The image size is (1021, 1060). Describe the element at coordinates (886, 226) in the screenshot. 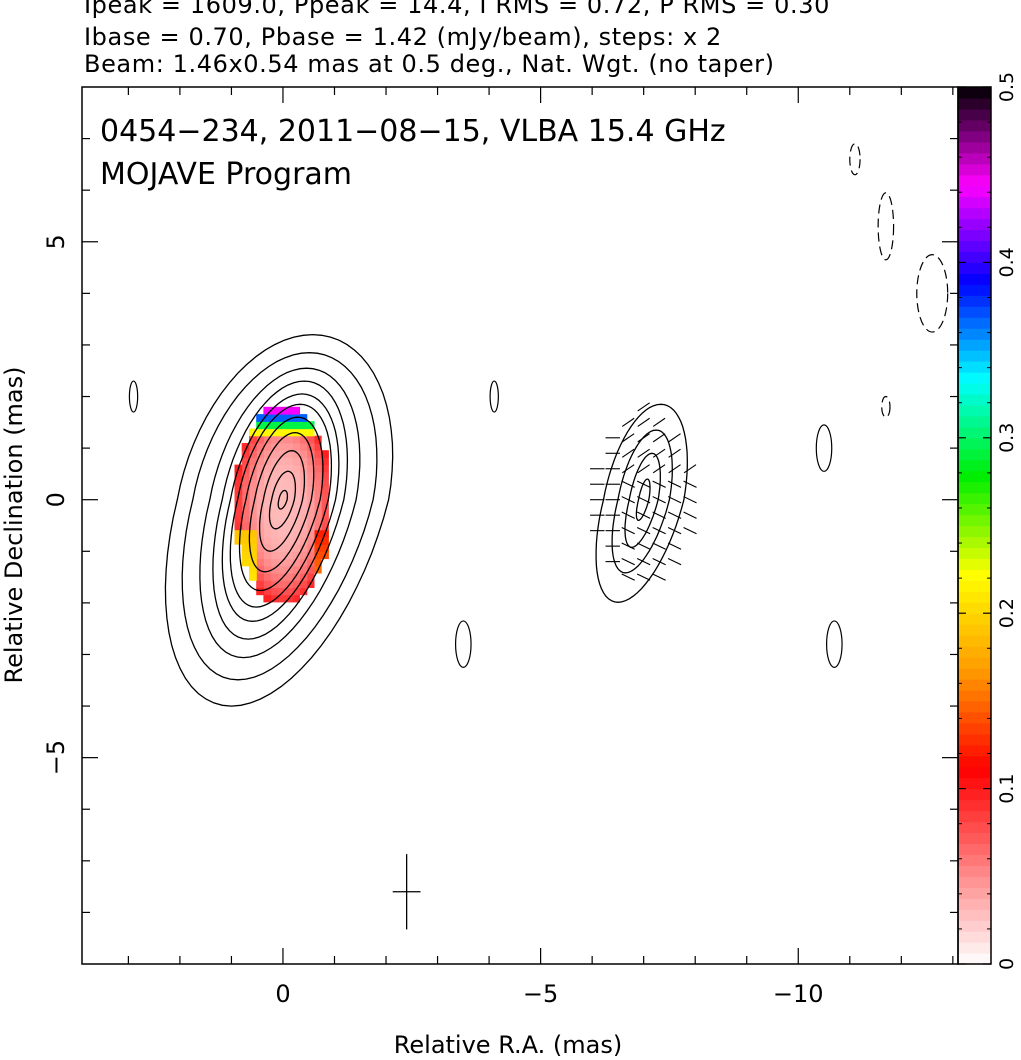

I see `negative-contour` at that location.